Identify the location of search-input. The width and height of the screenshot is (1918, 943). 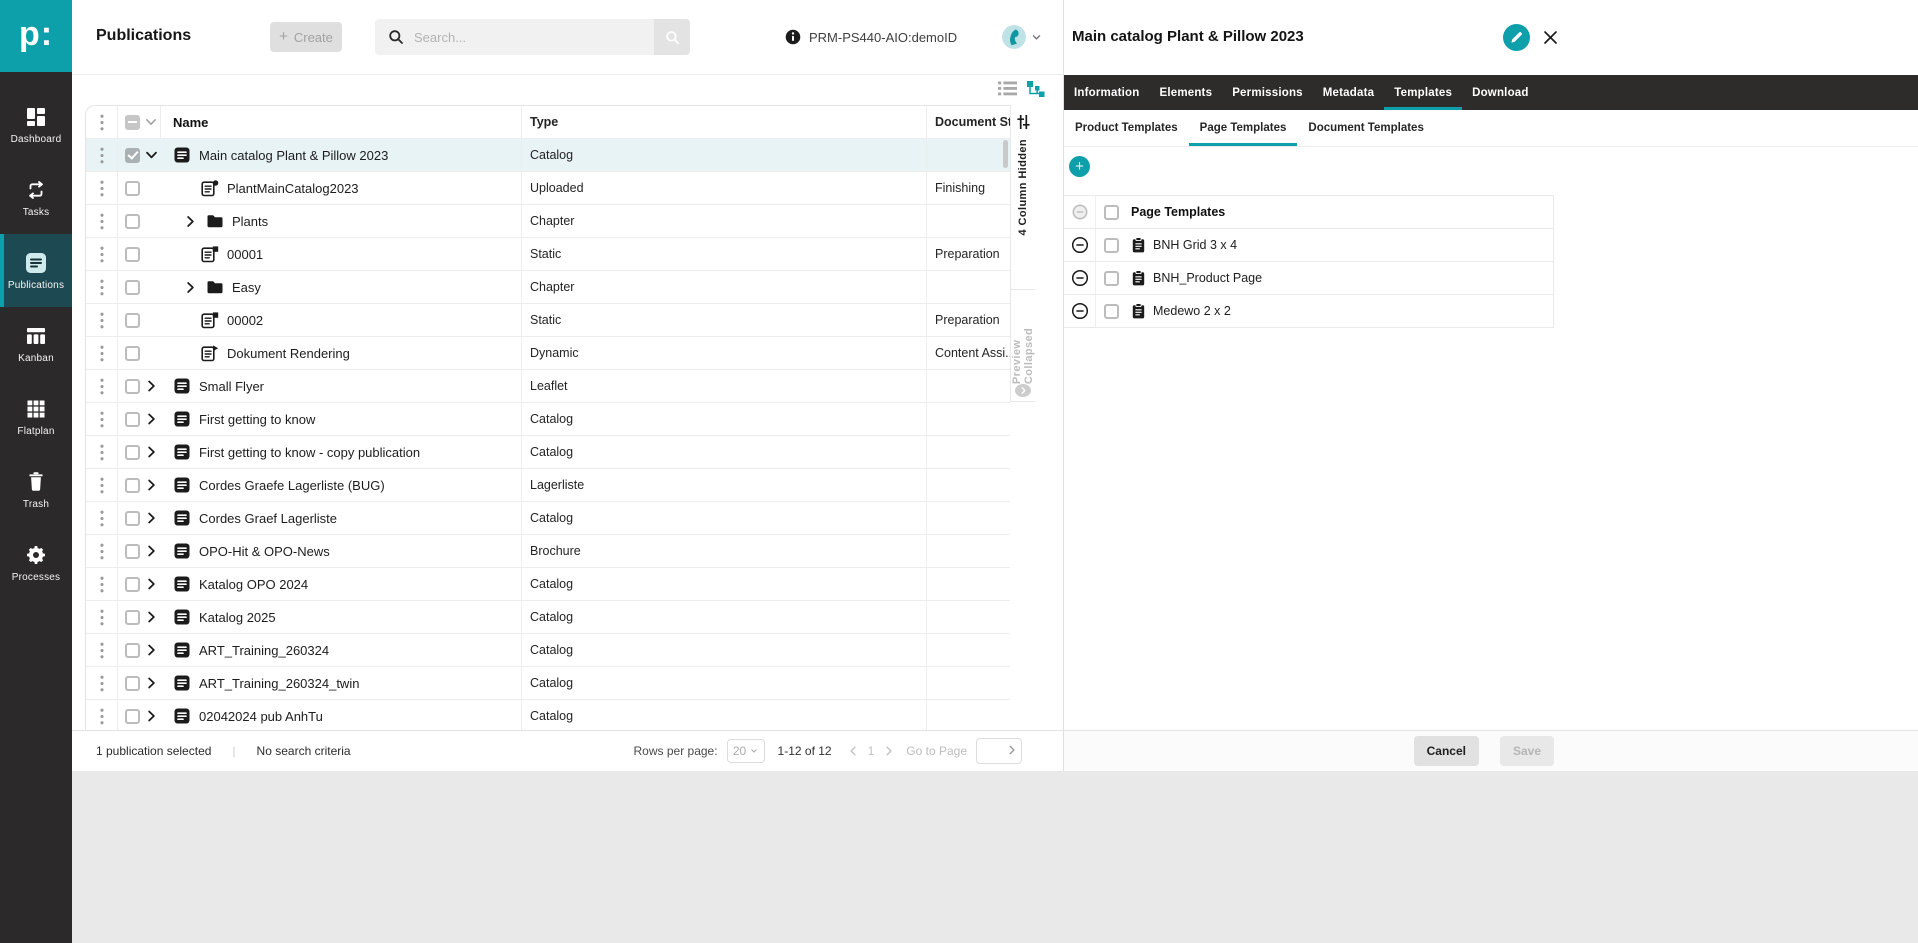
(529, 37).